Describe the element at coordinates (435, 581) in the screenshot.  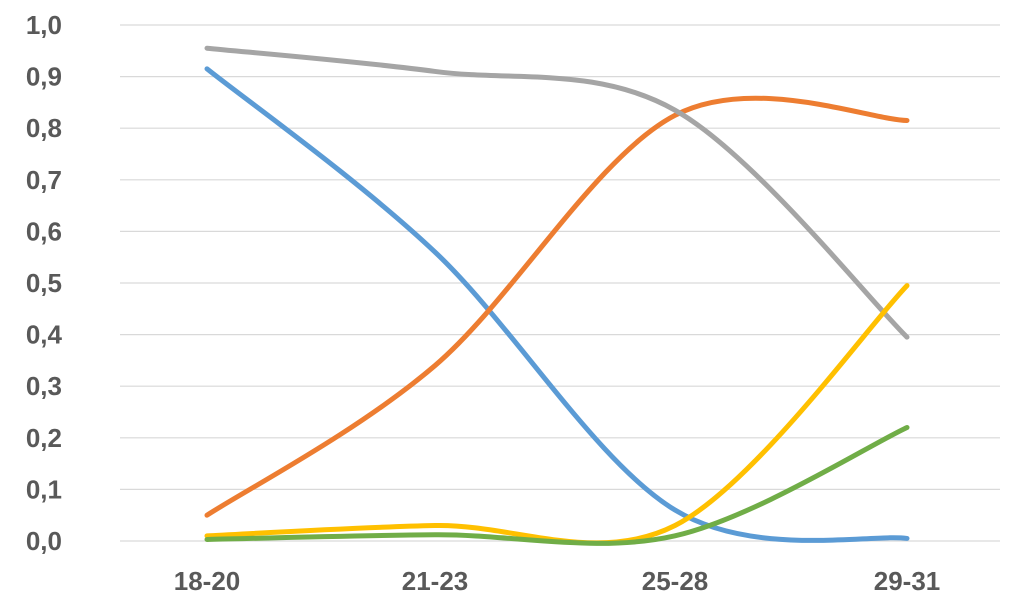
I see `x-tick-label: 21-23` at that location.